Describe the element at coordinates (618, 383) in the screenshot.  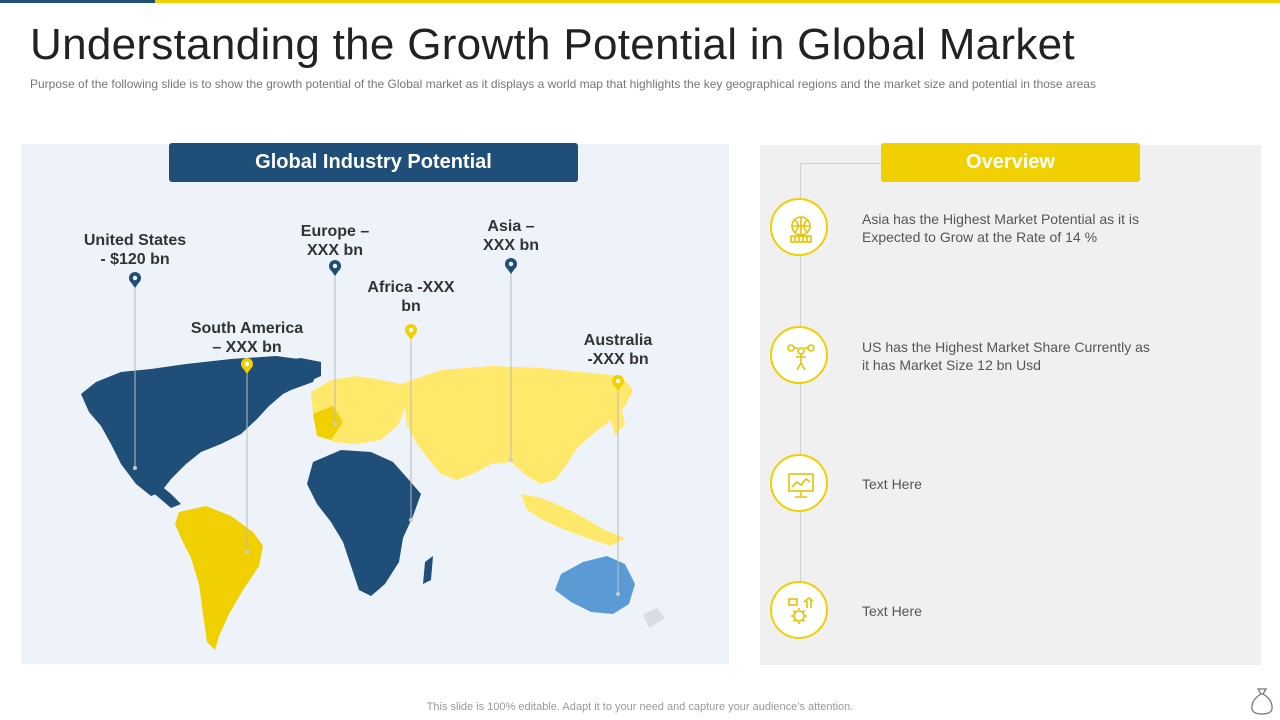
I see `pin-australia` at that location.